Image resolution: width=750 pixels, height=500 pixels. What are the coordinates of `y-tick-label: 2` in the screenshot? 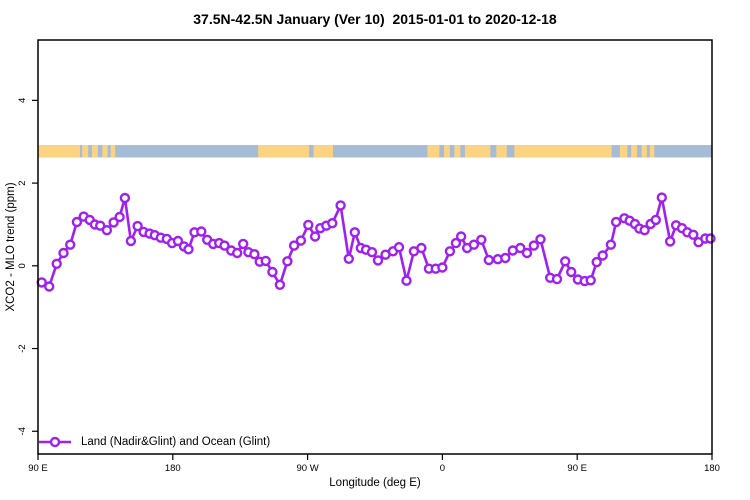 It's located at (22, 182).